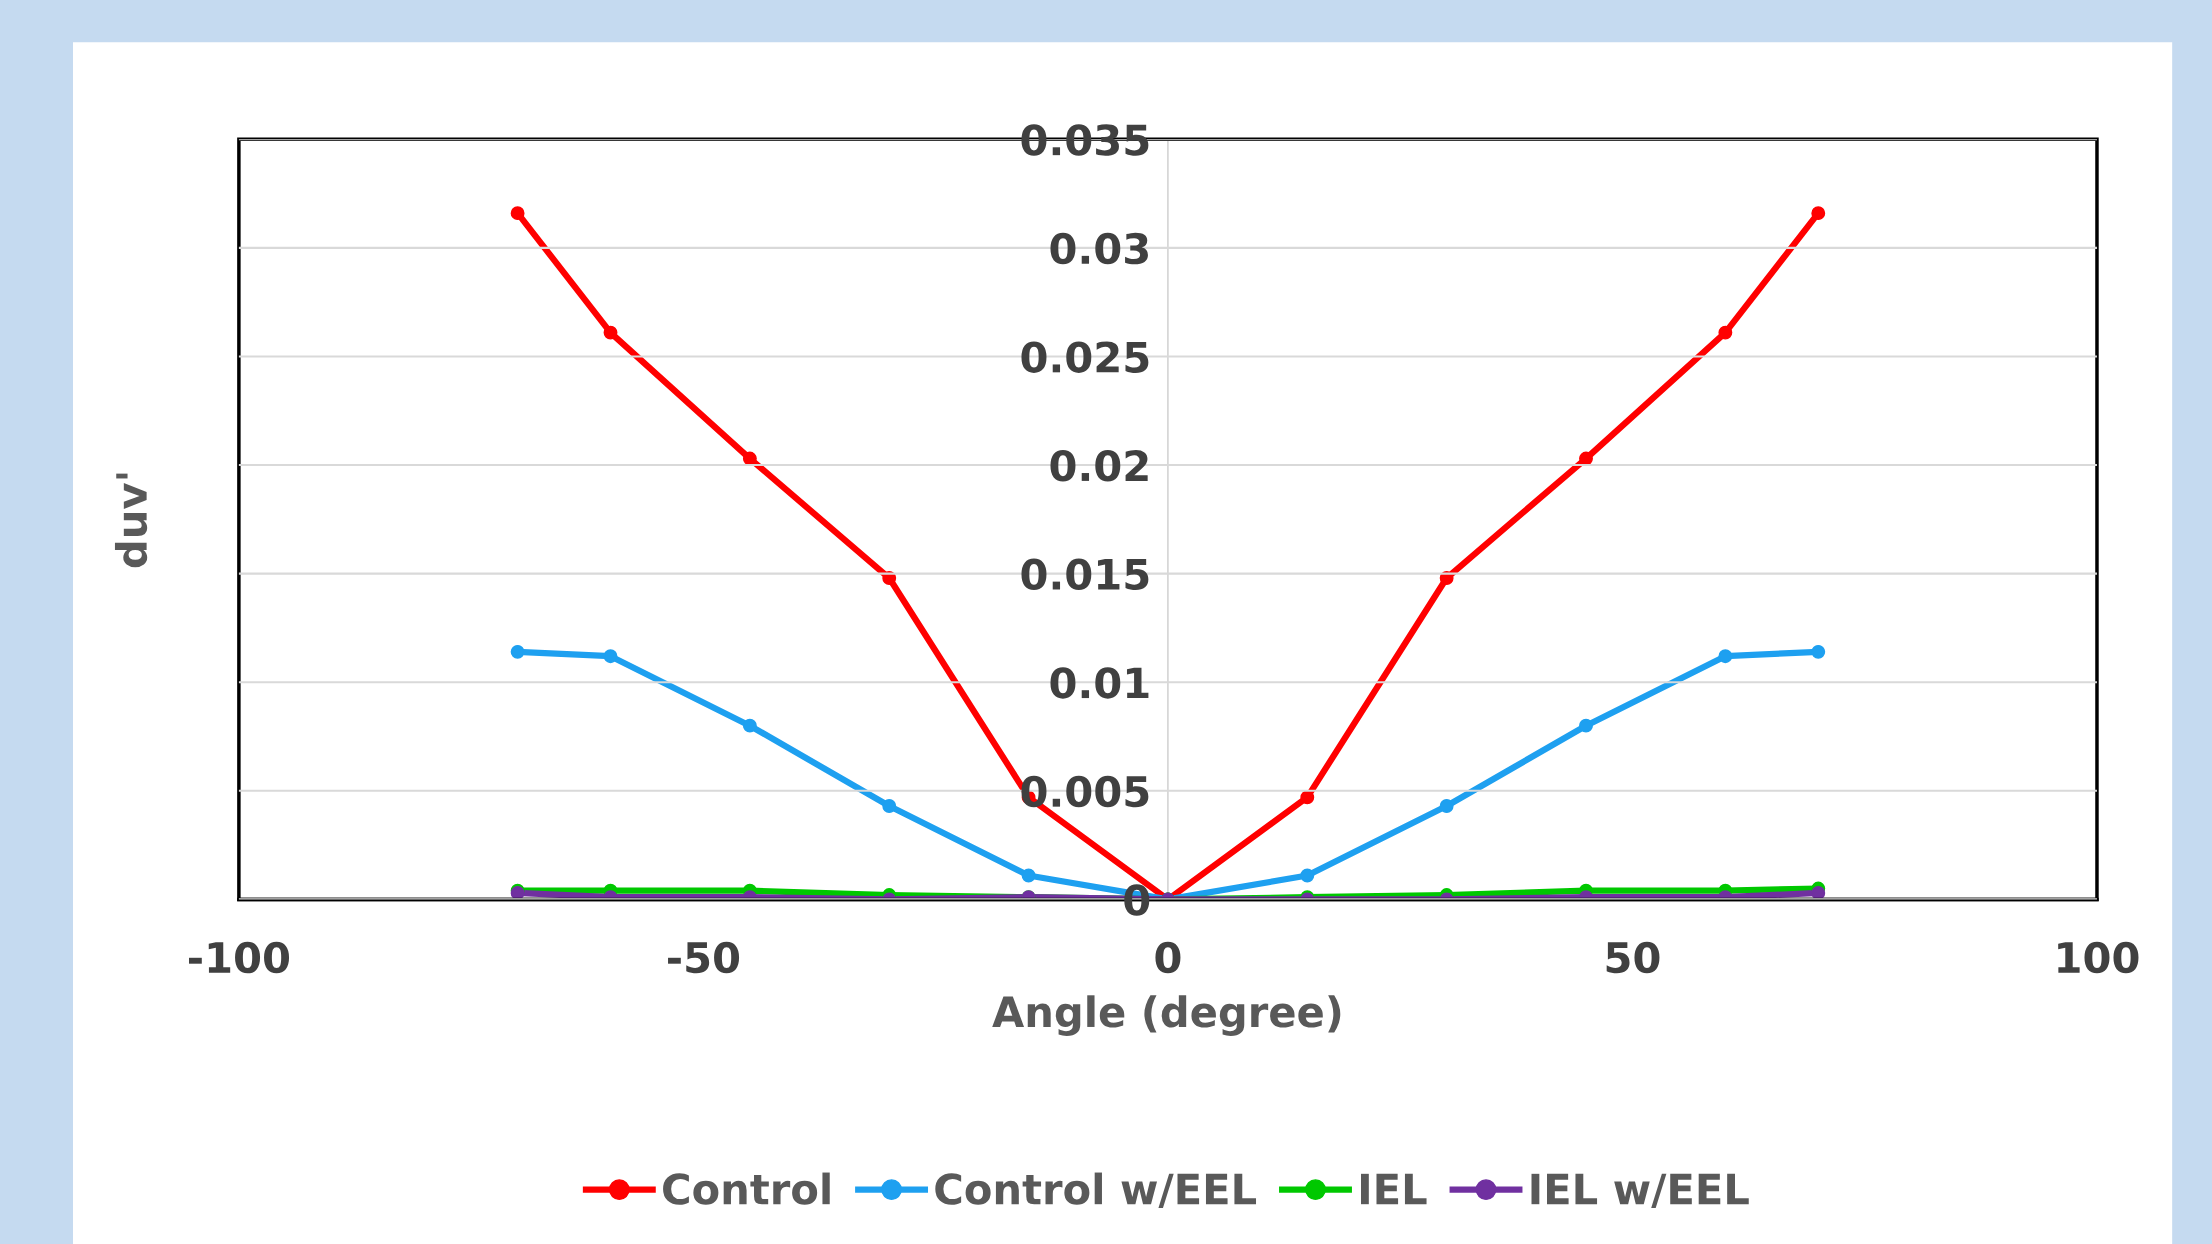 The image size is (2212, 1244). Describe the element at coordinates (1137, 900) in the screenshot. I see `y-tick-label: 0` at that location.